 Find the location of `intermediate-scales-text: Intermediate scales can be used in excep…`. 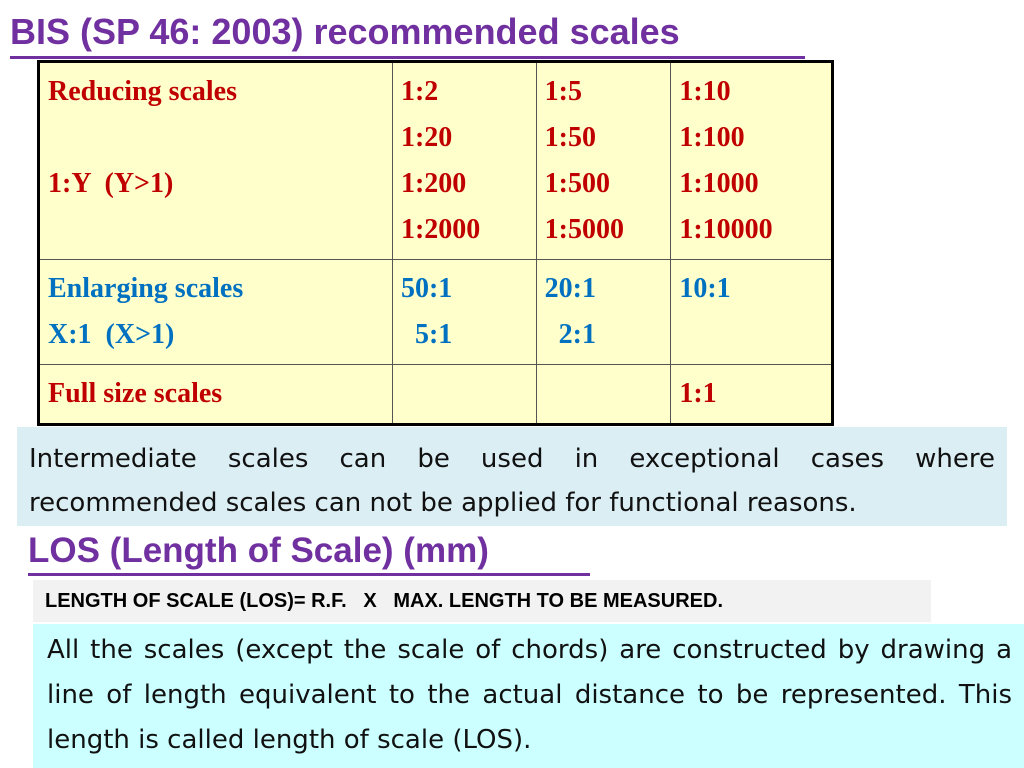

intermediate-scales-text: Intermediate scales can be used in excep… is located at coordinates (512, 481).